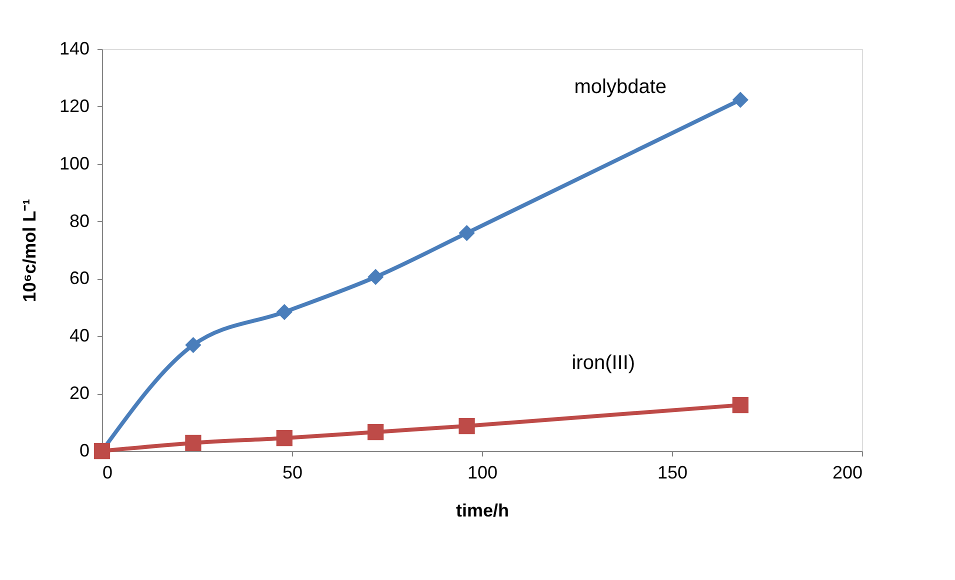 The width and height of the screenshot is (955, 580). Describe the element at coordinates (847, 472) in the screenshot. I see `x-tick-label: 200` at that location.